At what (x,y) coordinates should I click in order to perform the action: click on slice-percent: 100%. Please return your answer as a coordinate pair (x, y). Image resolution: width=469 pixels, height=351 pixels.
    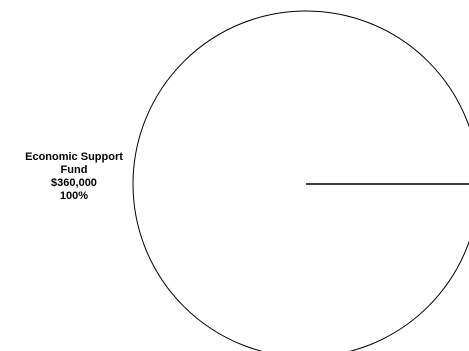
    Looking at the image, I should click on (74, 196).